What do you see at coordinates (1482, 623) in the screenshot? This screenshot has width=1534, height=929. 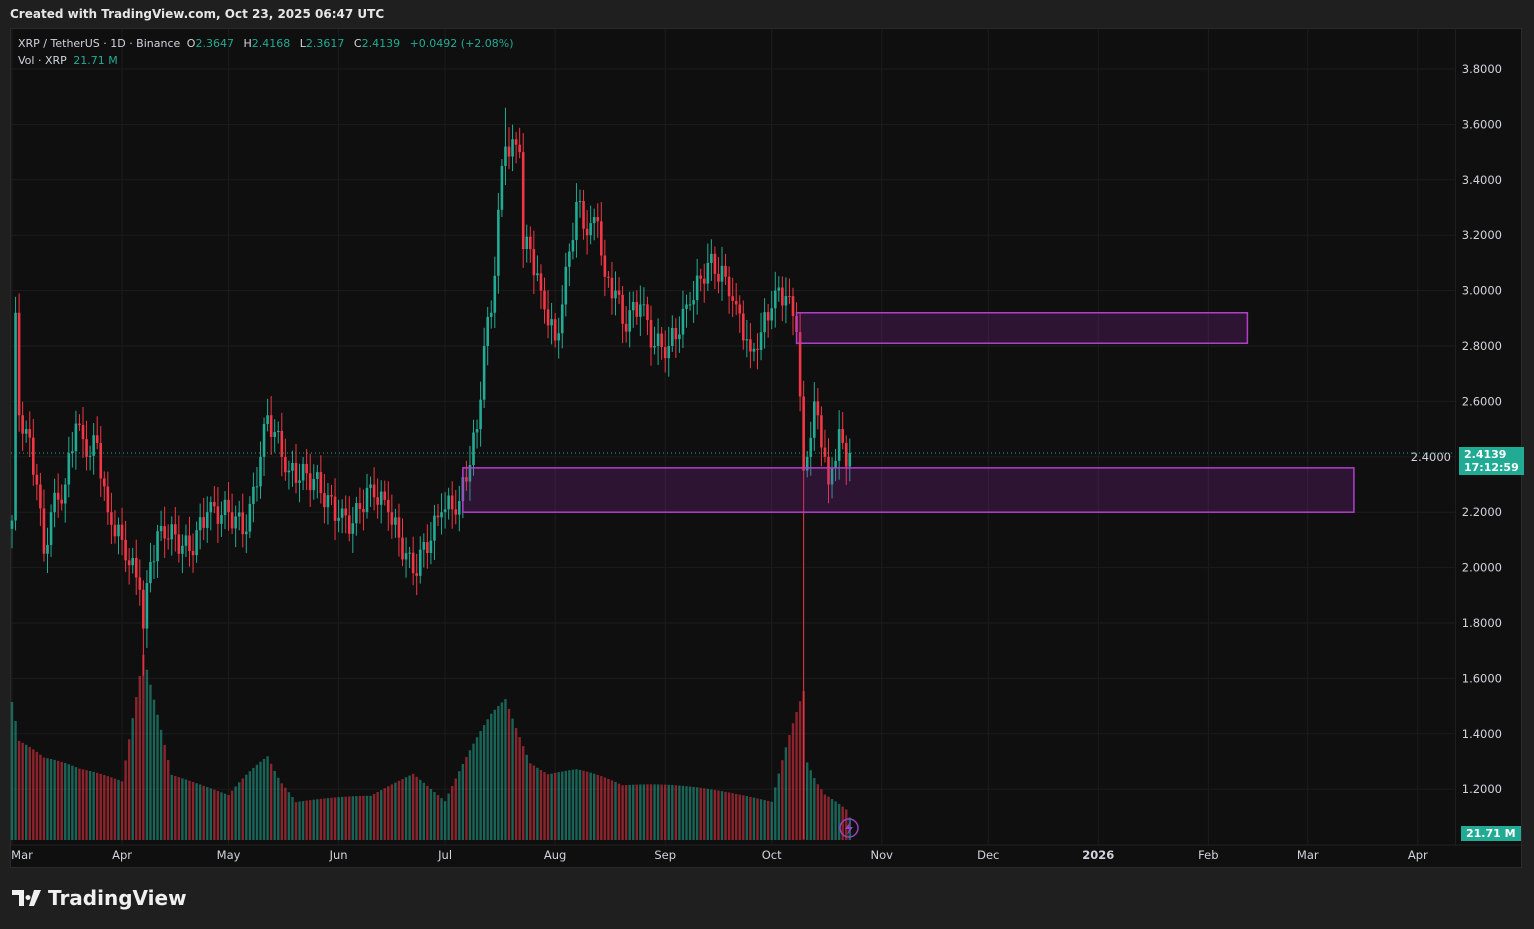 I see `price-tick-label: 1.8000` at bounding box center [1482, 623].